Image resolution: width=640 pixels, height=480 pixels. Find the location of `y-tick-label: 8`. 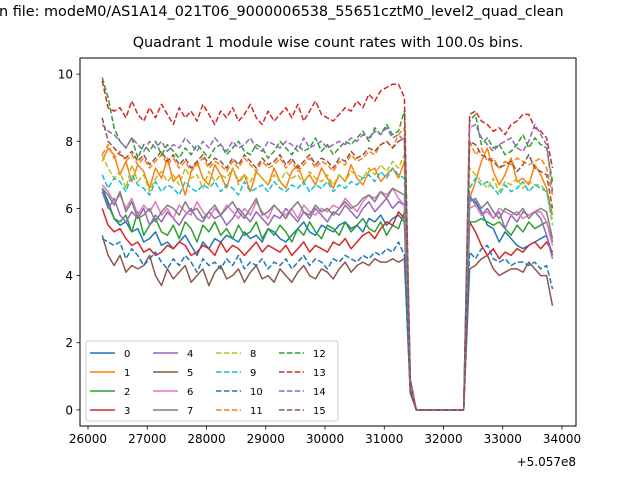

y-tick-label: 8 is located at coordinates (69, 142).